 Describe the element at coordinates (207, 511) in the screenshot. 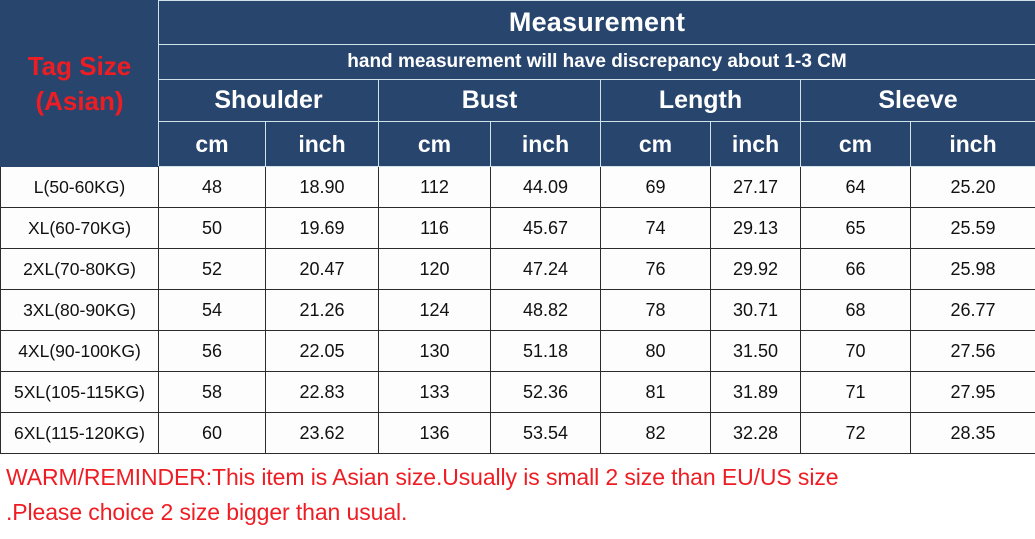

I see `warning-line-2: .Please choice 2 size bigger than usual.` at that location.